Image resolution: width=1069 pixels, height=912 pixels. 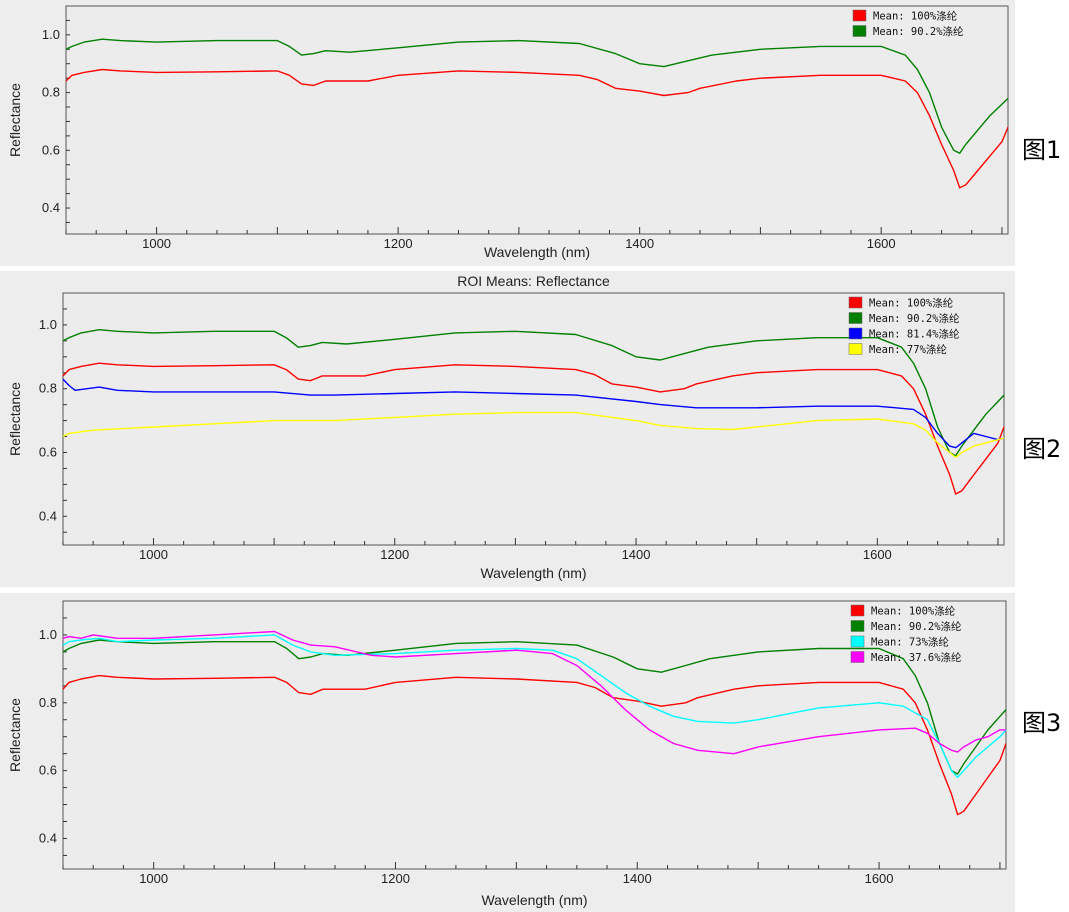 I want to click on figure-label-3: 图3, so click(x=1042, y=723).